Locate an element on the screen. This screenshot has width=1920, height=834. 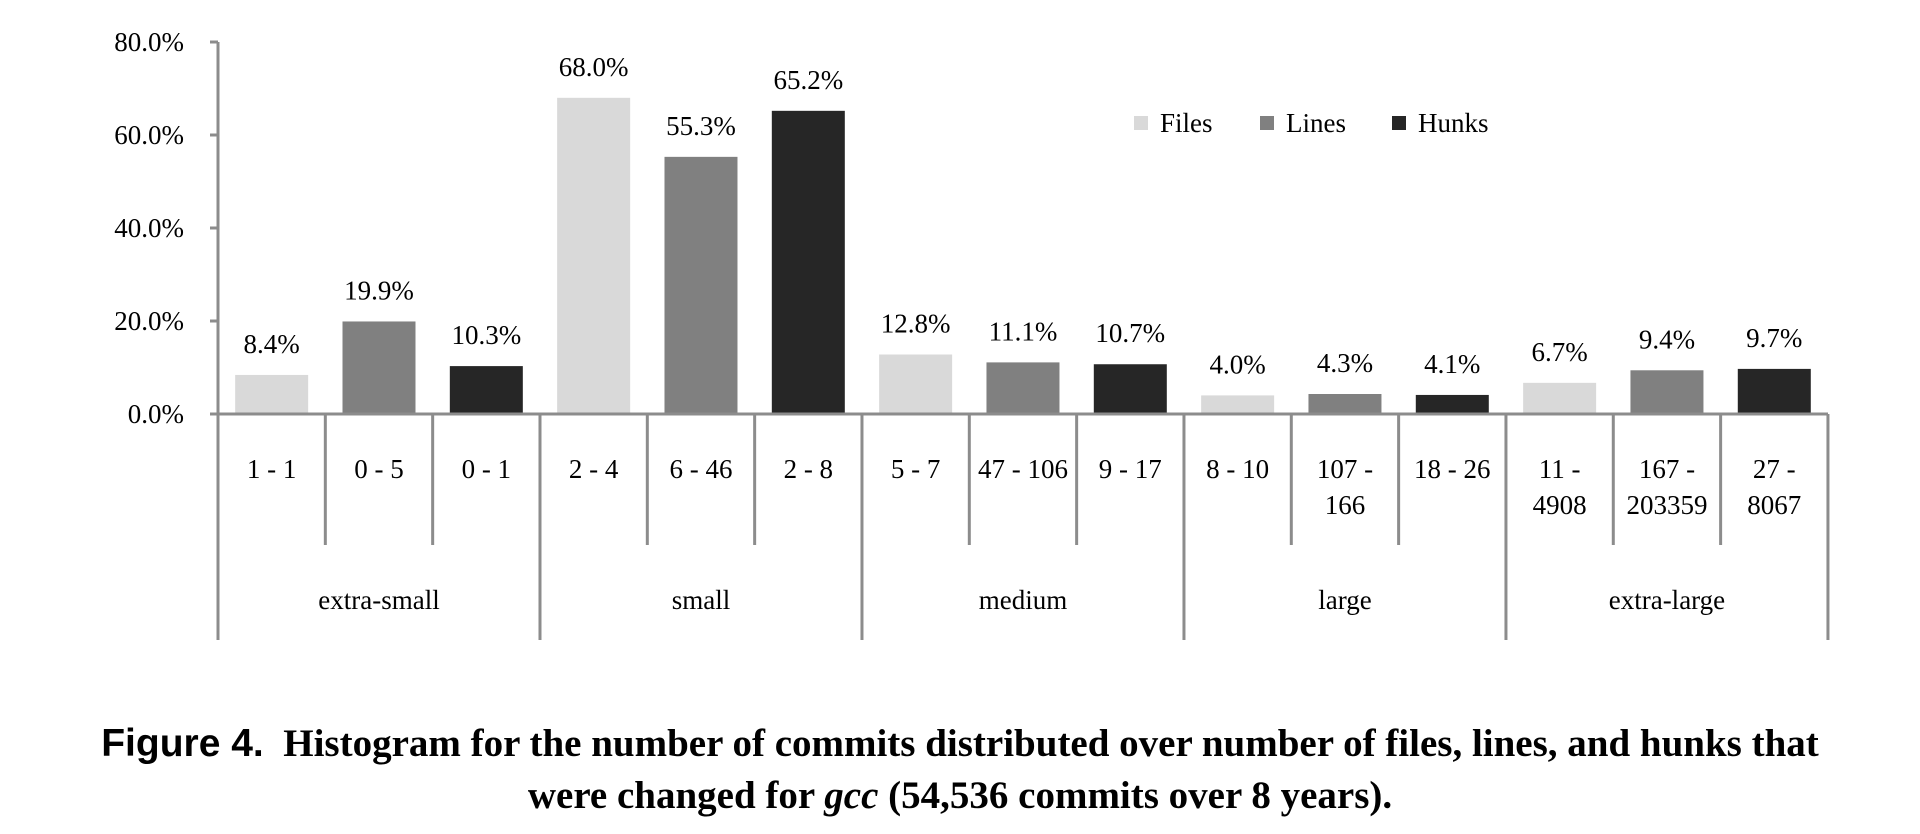
x-tick-label: 18 - 26 is located at coordinates (1452, 469).